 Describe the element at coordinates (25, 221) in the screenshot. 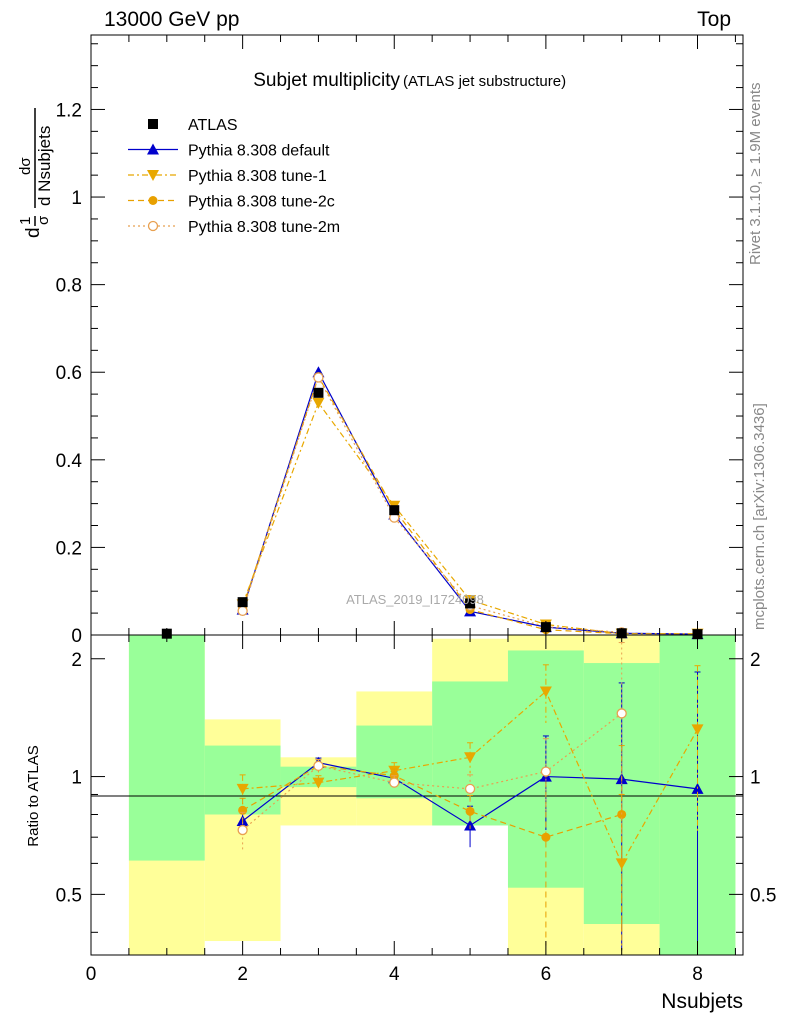

I see `ylabel-main-one: 1` at that location.